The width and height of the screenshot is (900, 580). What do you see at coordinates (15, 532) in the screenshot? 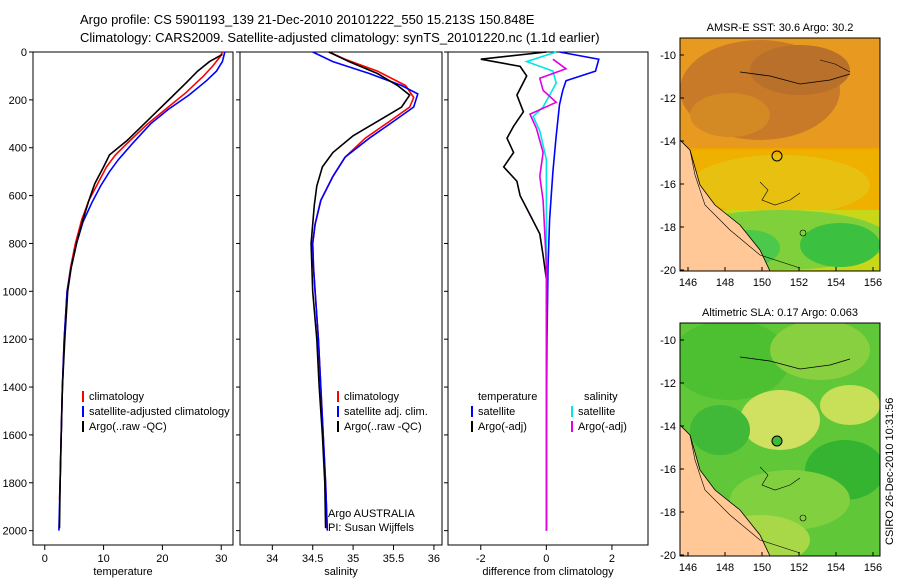
I see `temperature-ytick-label: 2000` at bounding box center [15, 532].